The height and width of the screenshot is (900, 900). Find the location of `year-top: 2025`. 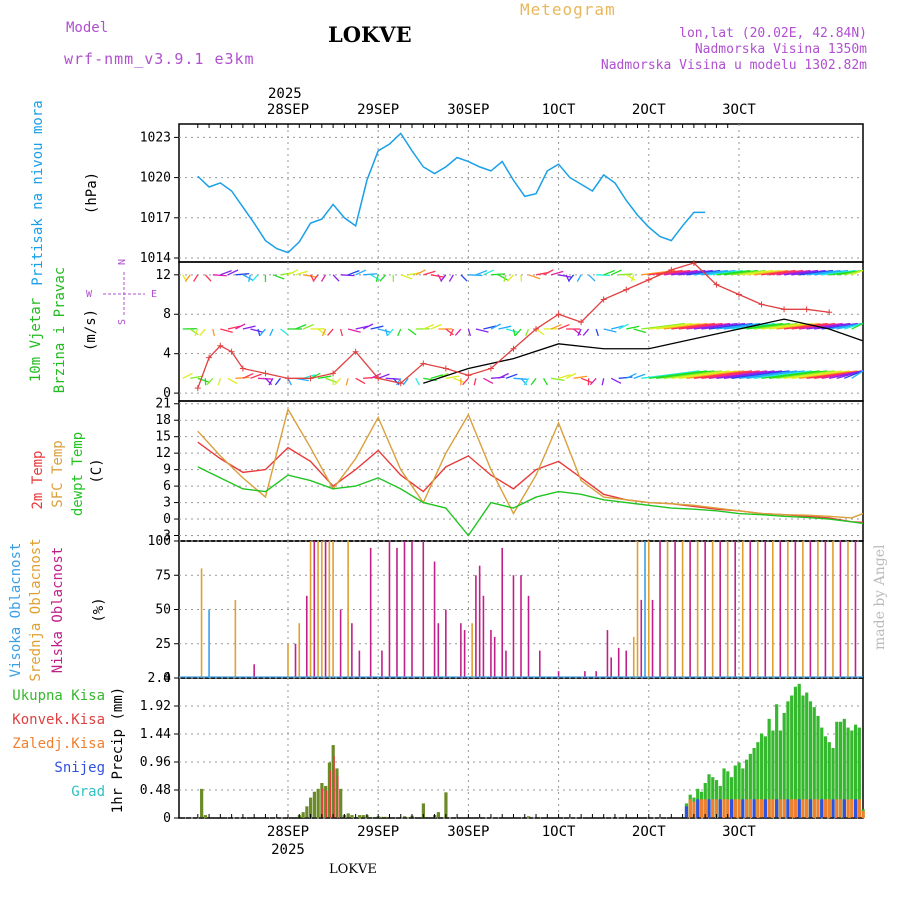

year-top: 2025 is located at coordinates (285, 94).